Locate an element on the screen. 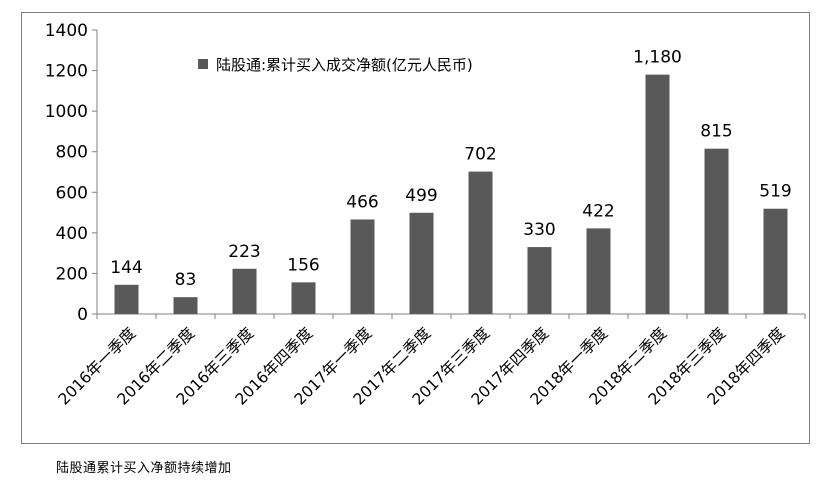 Image resolution: width=821 pixels, height=488 pixels. chart-caption: 陆股通累计买入净额持续增加 is located at coordinates (144, 468).